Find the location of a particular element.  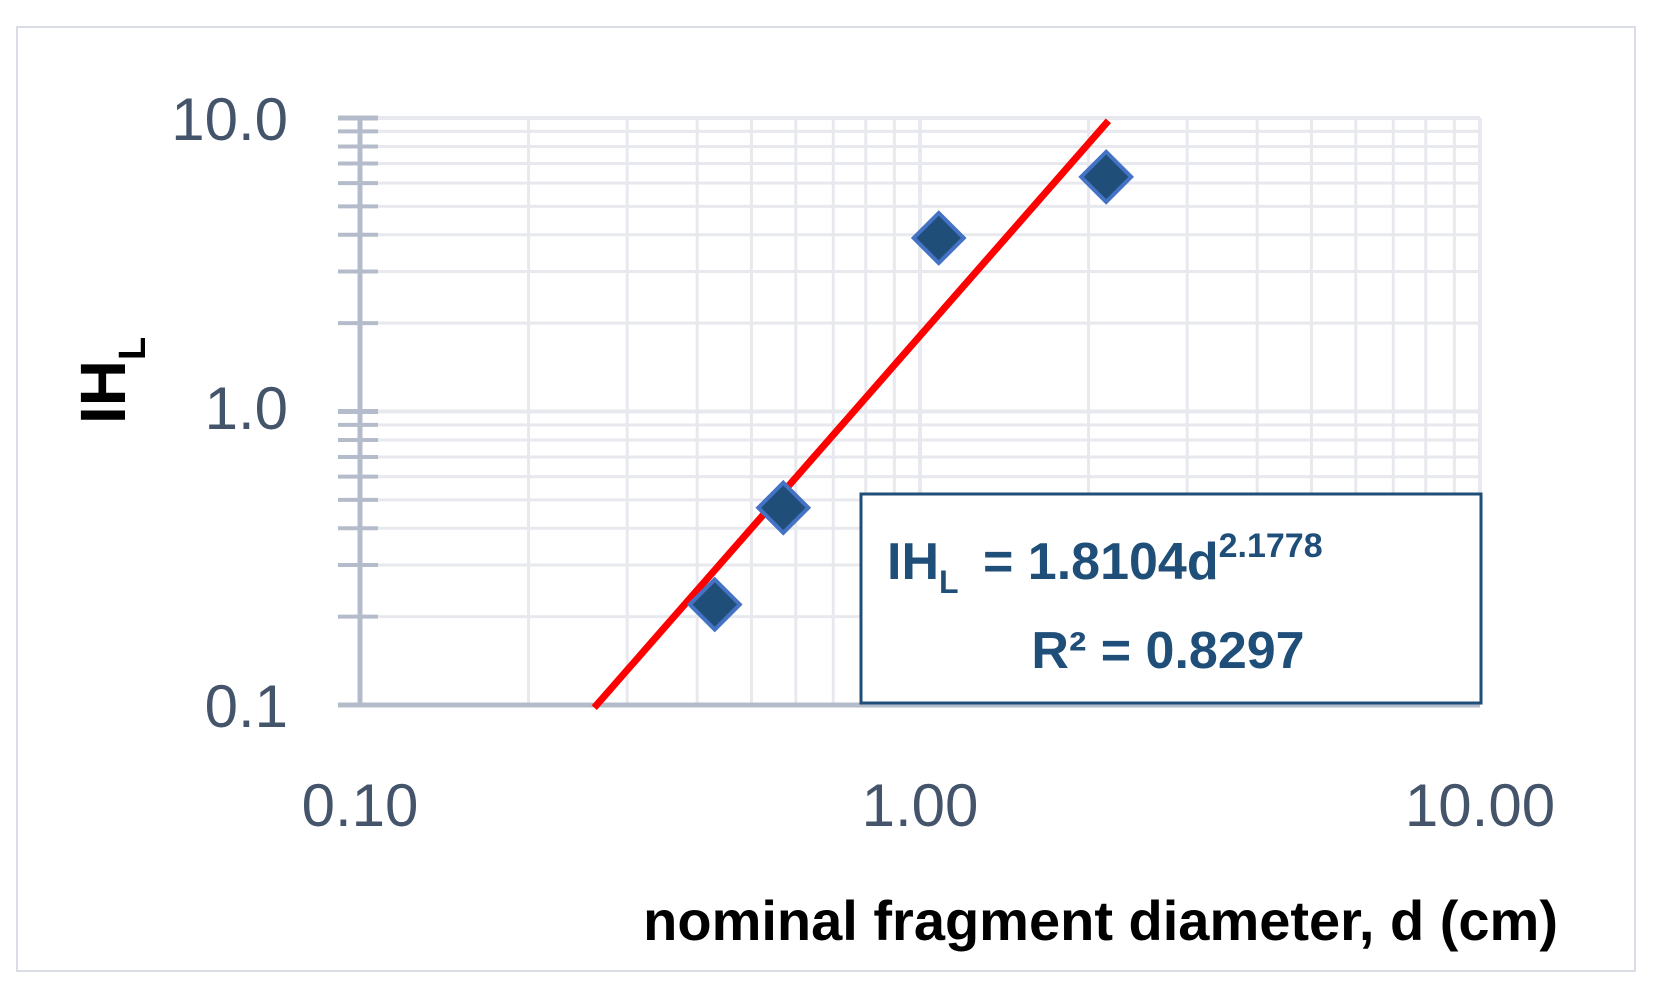

equation-lhs-main: IH is located at coordinates (913, 562).